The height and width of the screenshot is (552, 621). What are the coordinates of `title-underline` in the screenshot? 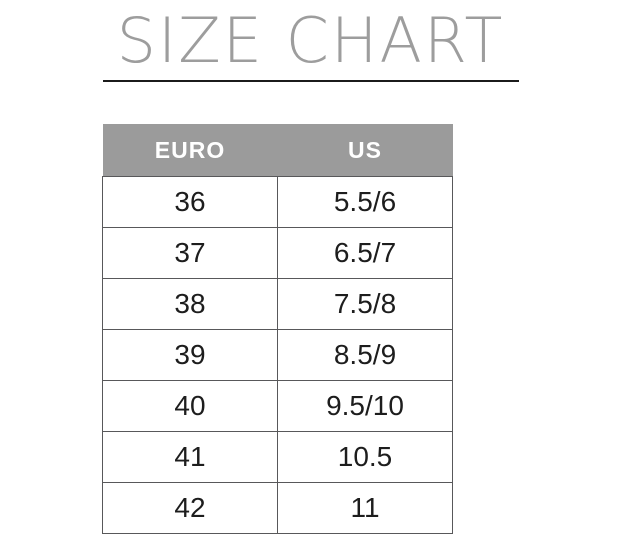 It's located at (311, 81).